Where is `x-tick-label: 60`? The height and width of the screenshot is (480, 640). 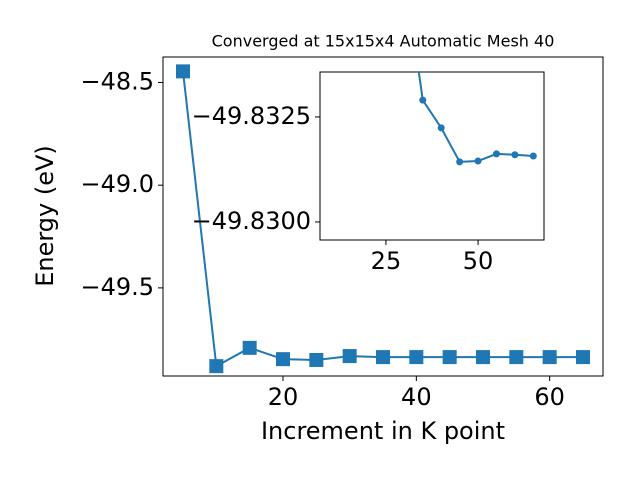 x-tick-label: 60 is located at coordinates (549, 397).